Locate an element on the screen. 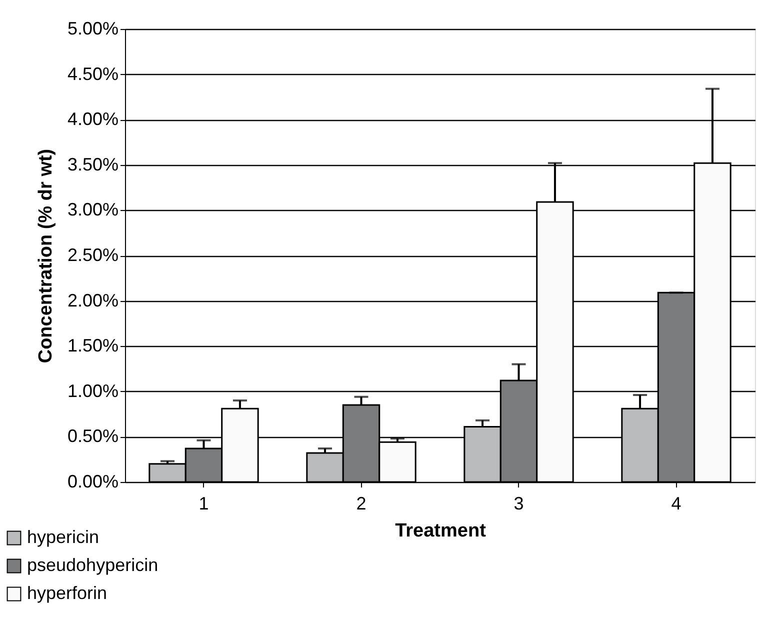 This screenshot has width=758, height=636. y-tick-label: 0.50% is located at coordinates (92, 436).